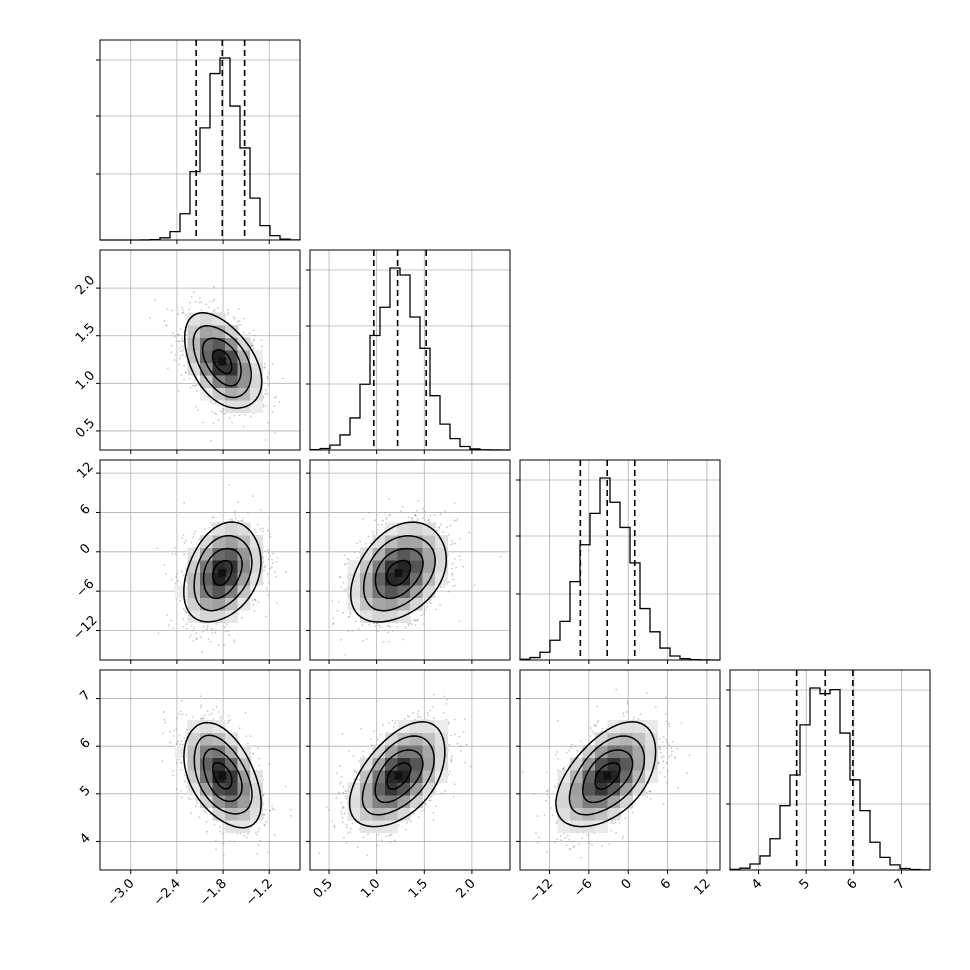  I want to click on x-tick-label-2-2: 0, so click(627, 884).